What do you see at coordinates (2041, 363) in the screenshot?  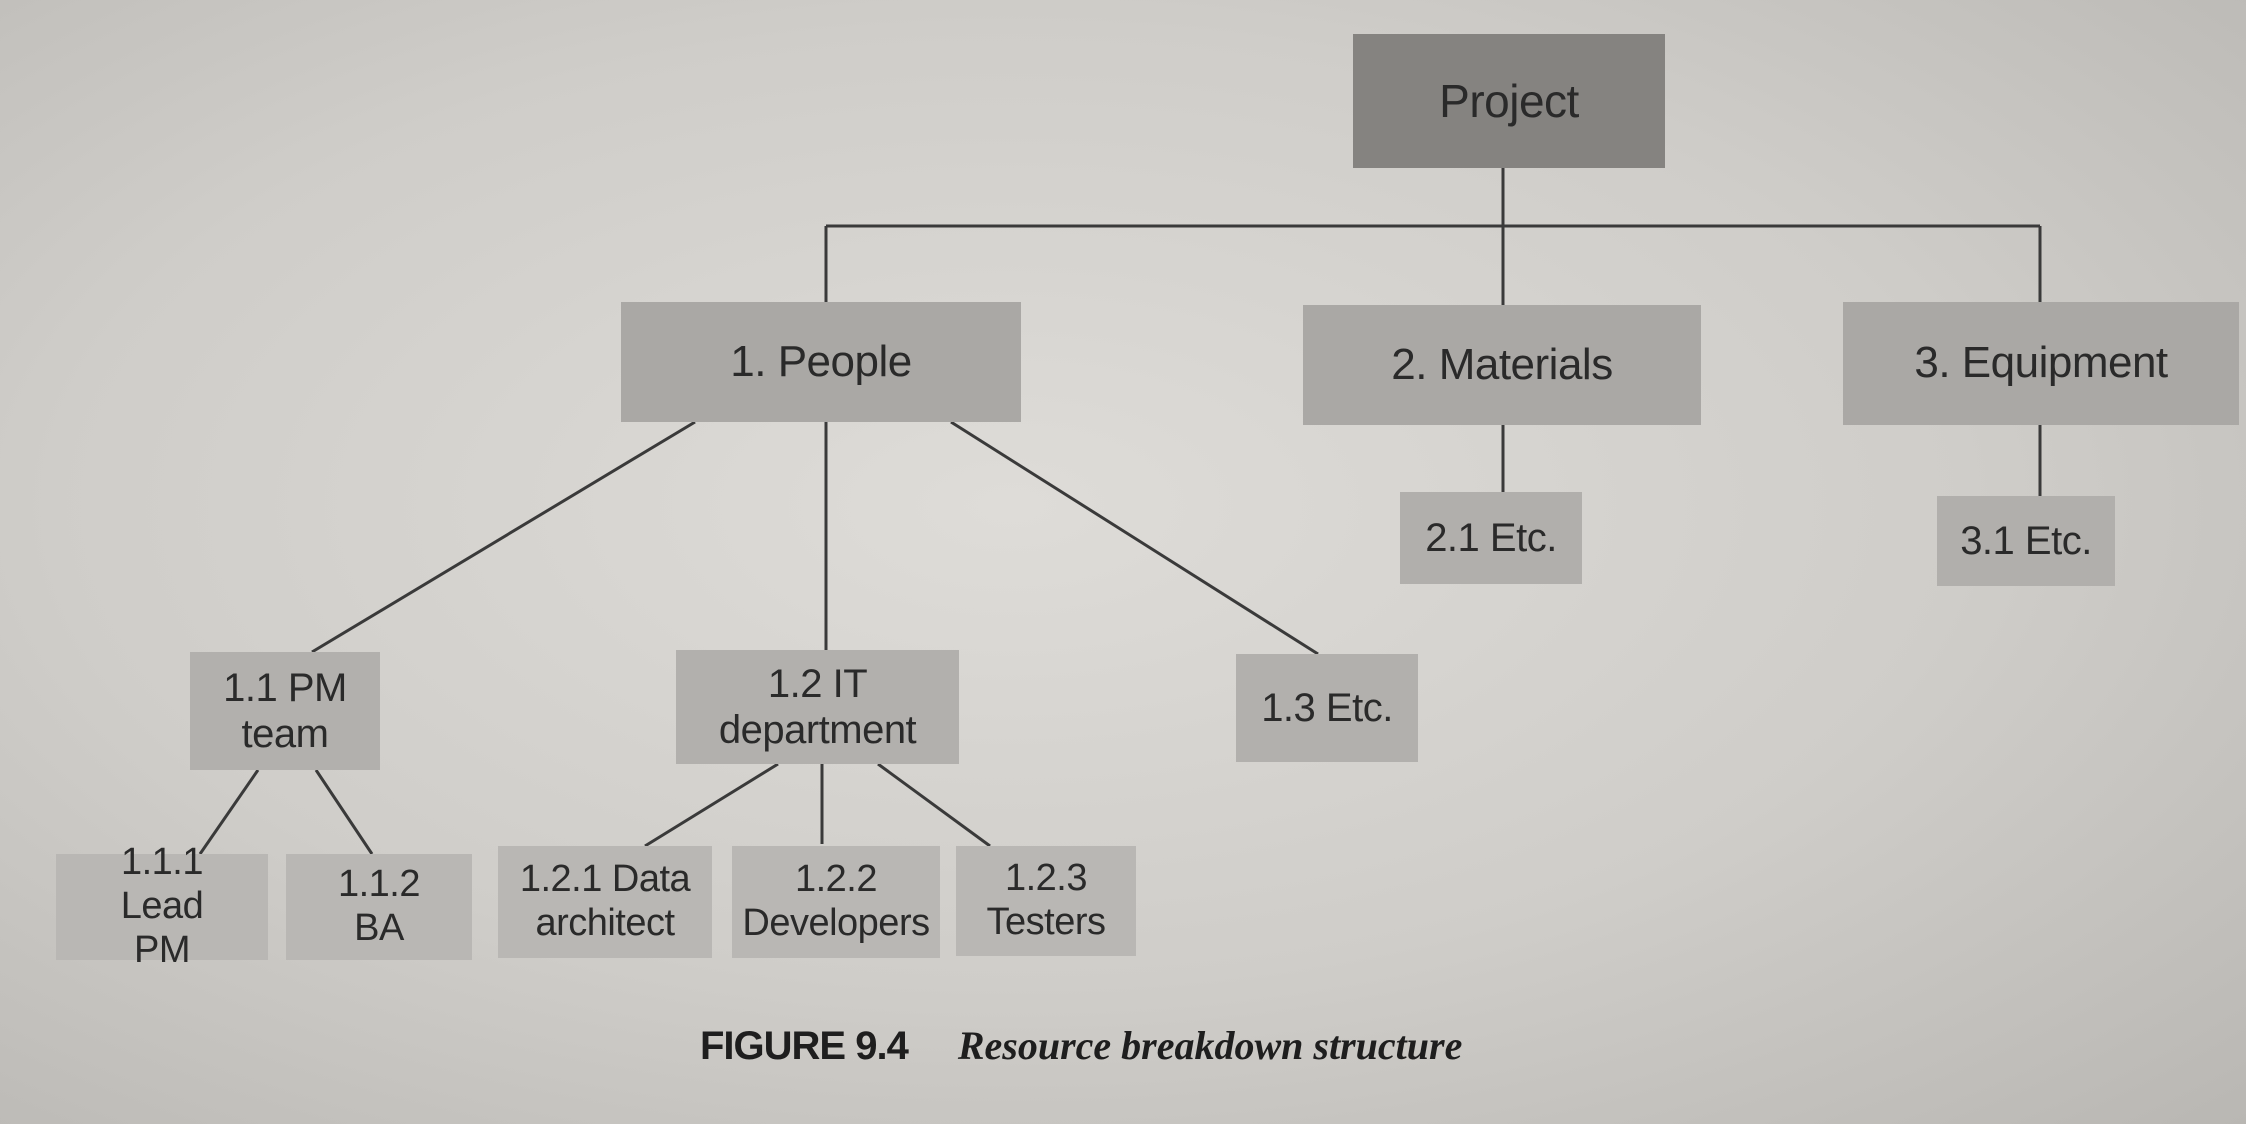 I see `node-equipment: 3. Equipment` at bounding box center [2041, 363].